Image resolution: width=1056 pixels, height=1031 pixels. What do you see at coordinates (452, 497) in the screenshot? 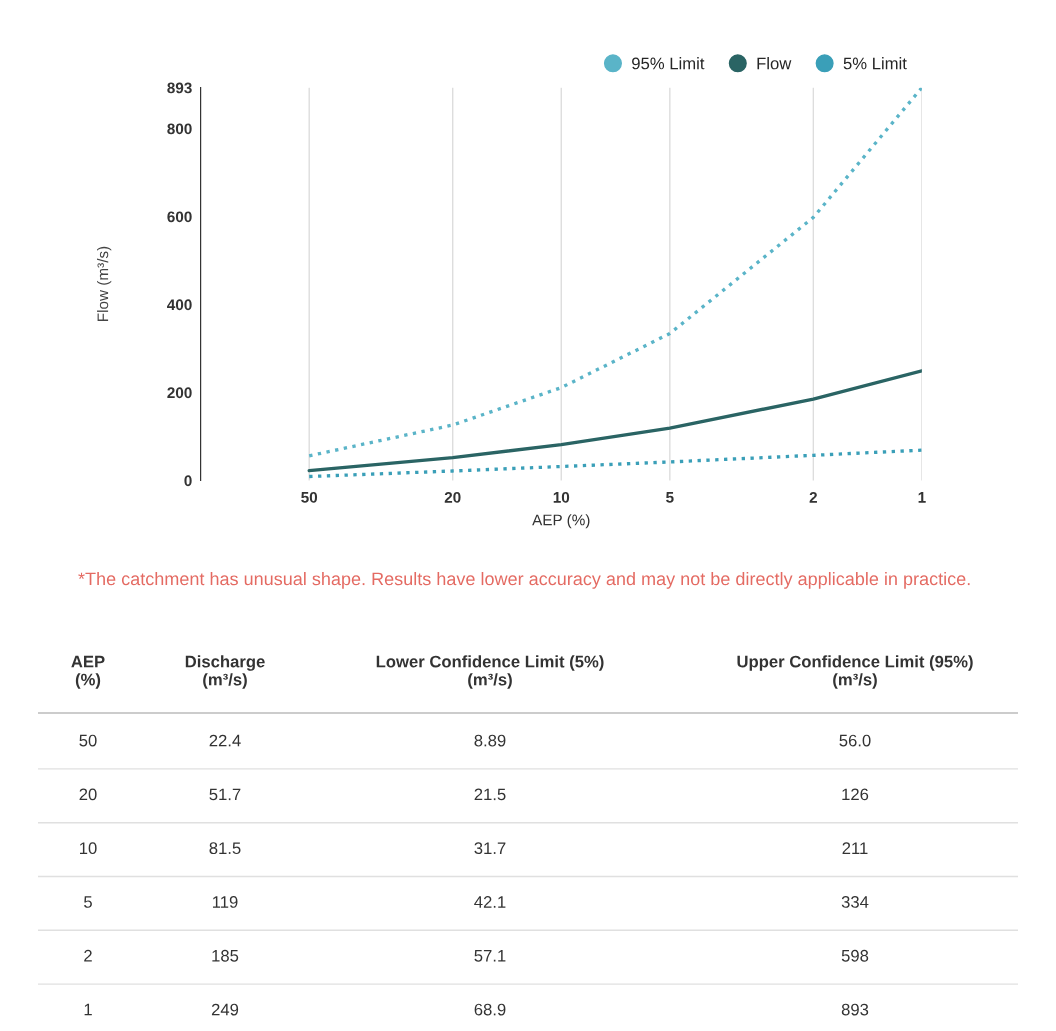
I see `x-tick-label: 20` at bounding box center [452, 497].